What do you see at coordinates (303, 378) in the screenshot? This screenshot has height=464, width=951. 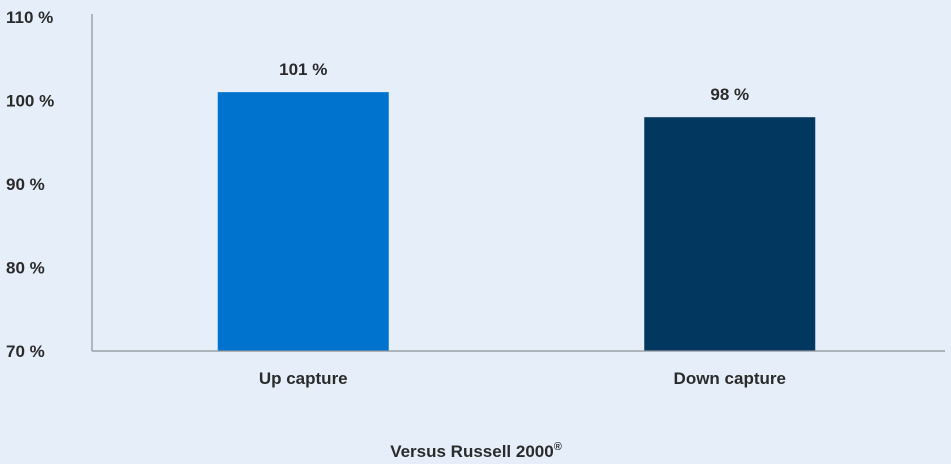 I see `category-label: Up capture` at bounding box center [303, 378].